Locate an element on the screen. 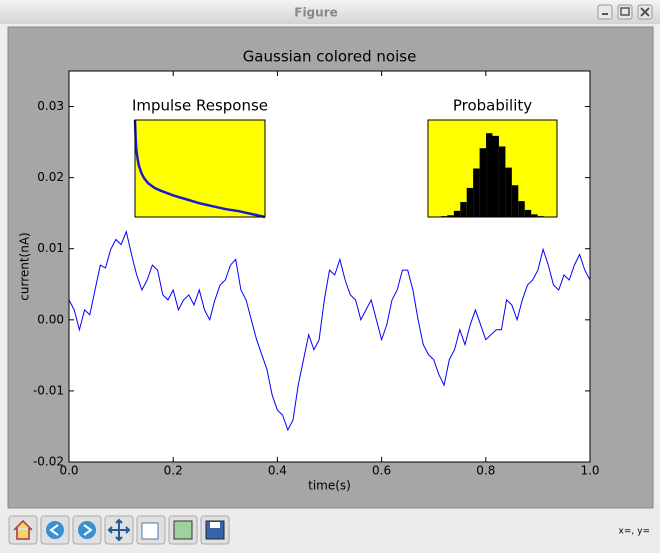  pan-icon is located at coordinates (119, 530).